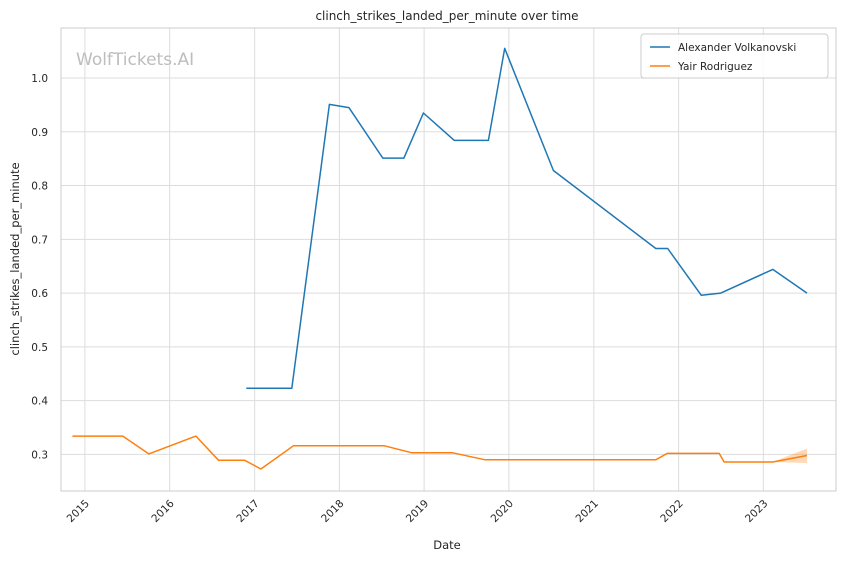 The height and width of the screenshot is (561, 844). Describe the element at coordinates (587, 511) in the screenshot. I see `x-tick-label: 2021` at that location.